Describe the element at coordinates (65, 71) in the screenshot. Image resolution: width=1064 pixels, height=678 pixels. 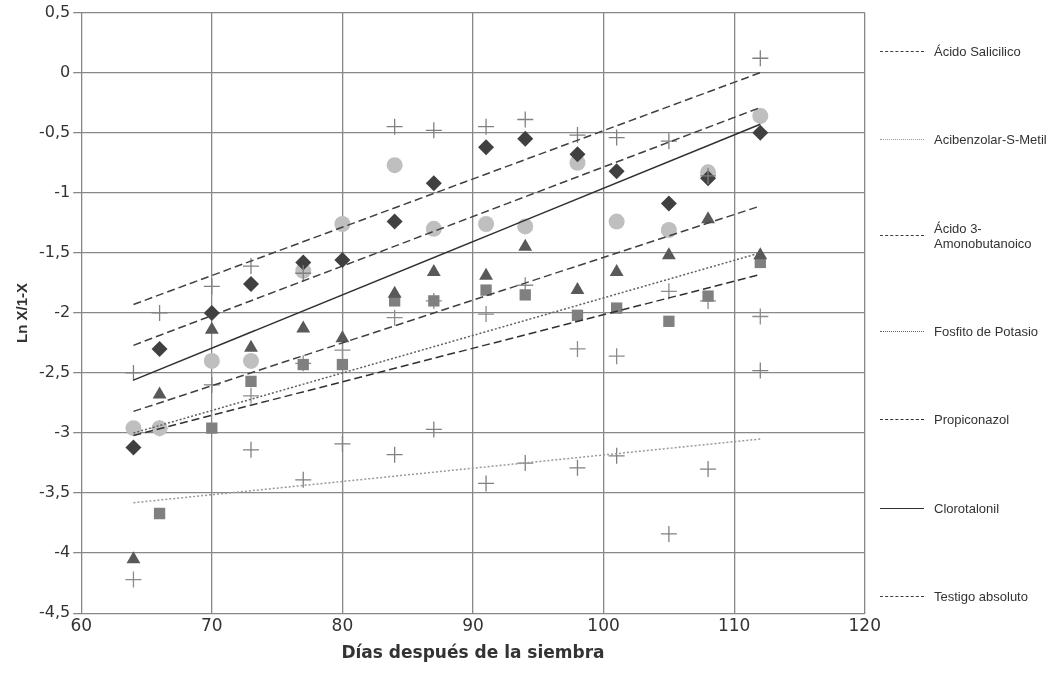
I see `y-tick-label: 0` at that location.